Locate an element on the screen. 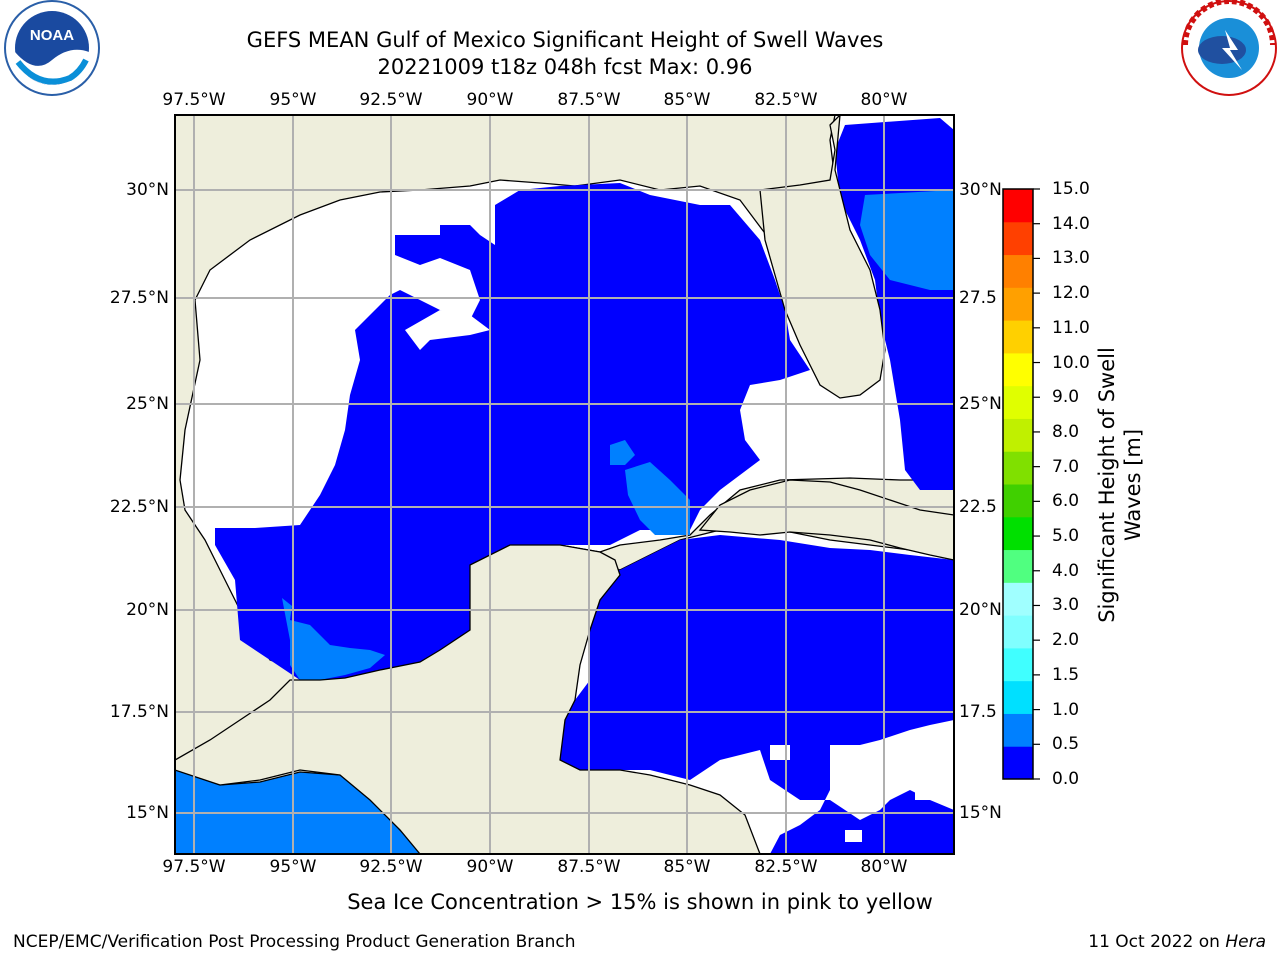 The image size is (1280, 960). lat-label-left: 22.5°N is located at coordinates (139, 507).